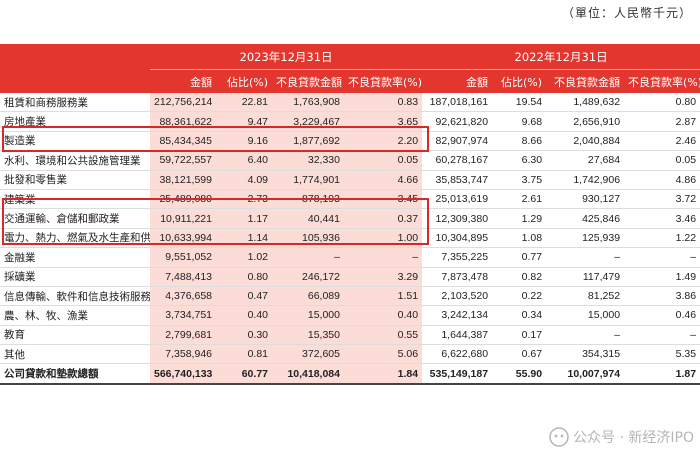 The height and width of the screenshot is (460, 700). What do you see at coordinates (662, 335) in the screenshot?
I see `cell-npl-ratio-2022: –` at bounding box center [662, 335].